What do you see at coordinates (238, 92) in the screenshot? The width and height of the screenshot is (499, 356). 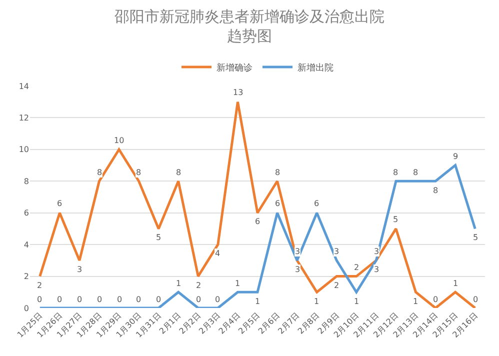 I see `data-label: 13` at bounding box center [238, 92].